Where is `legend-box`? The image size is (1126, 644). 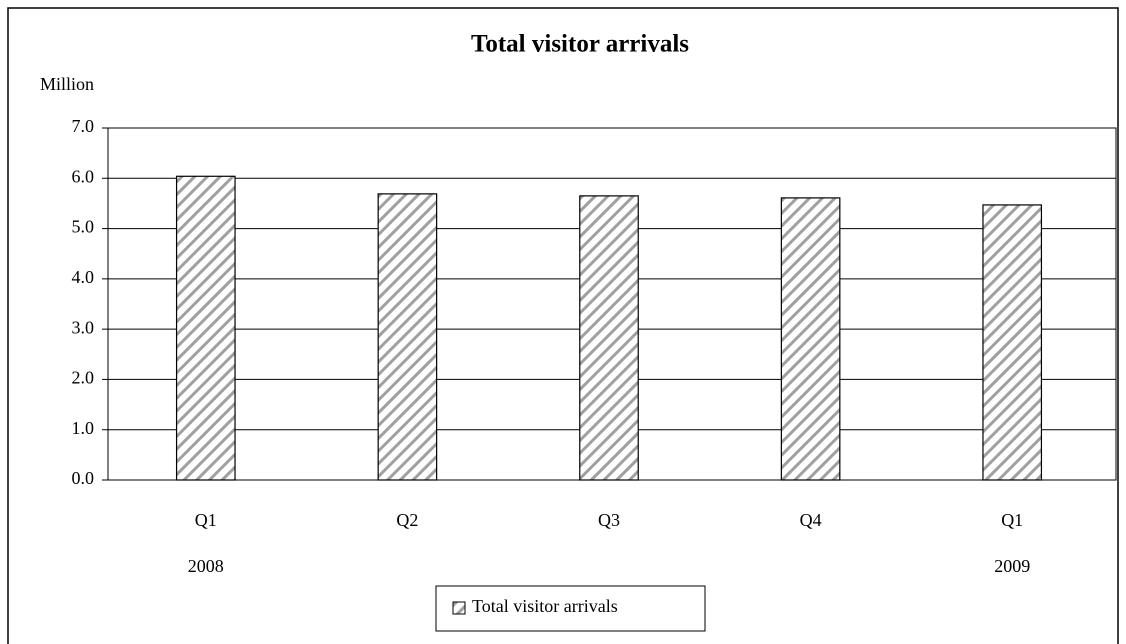 legend-box is located at coordinates (570, 608).